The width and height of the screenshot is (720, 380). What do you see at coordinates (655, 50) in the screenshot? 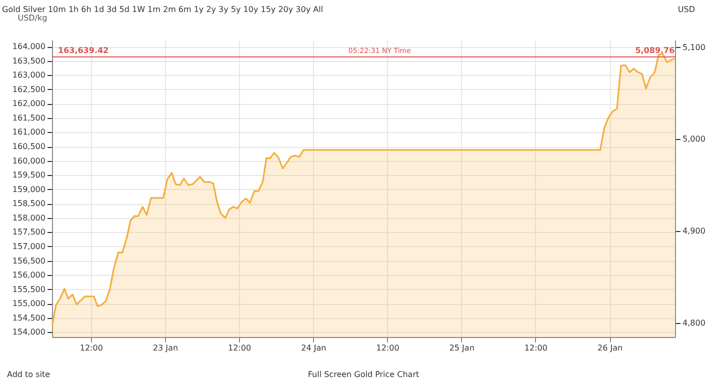
I see `annotation: 5,089.76` at bounding box center [655, 50].